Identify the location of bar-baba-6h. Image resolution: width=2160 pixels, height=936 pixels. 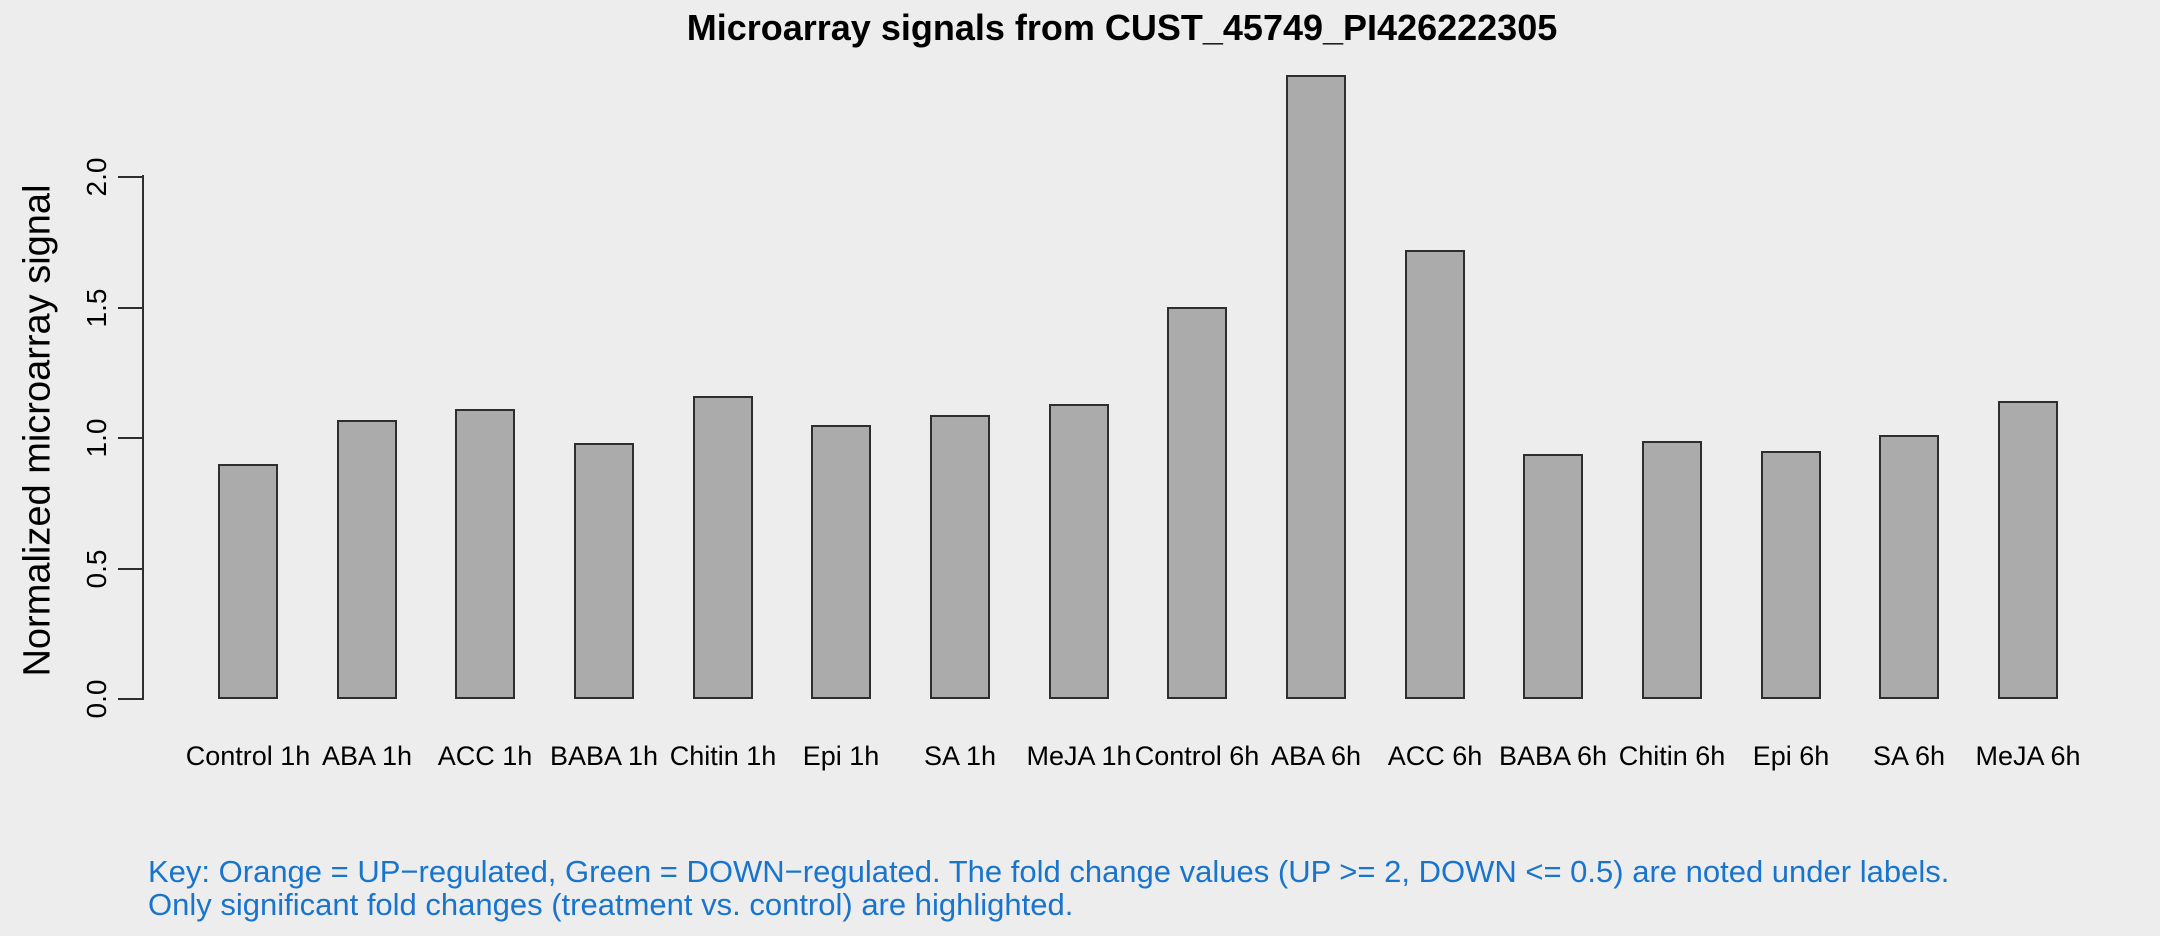
(1553, 576).